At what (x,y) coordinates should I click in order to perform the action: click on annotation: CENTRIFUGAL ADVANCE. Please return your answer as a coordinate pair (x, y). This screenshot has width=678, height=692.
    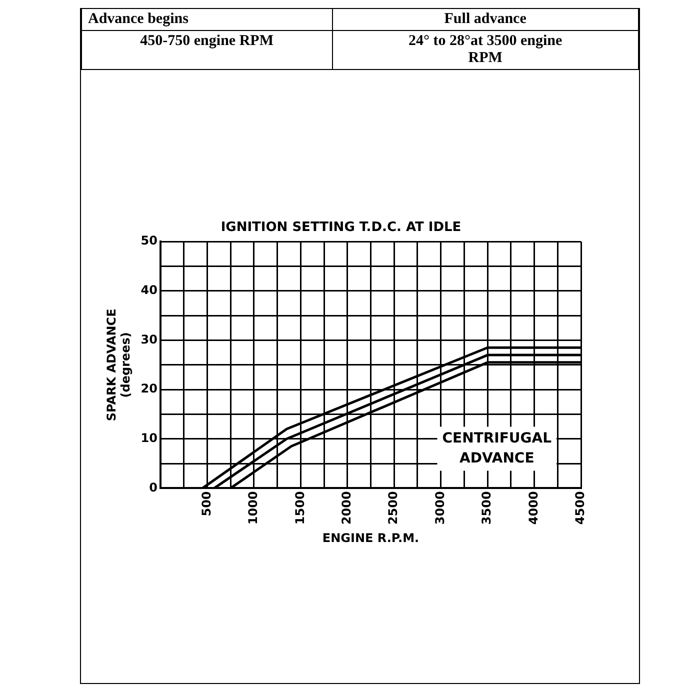
    Looking at the image, I should click on (497, 448).